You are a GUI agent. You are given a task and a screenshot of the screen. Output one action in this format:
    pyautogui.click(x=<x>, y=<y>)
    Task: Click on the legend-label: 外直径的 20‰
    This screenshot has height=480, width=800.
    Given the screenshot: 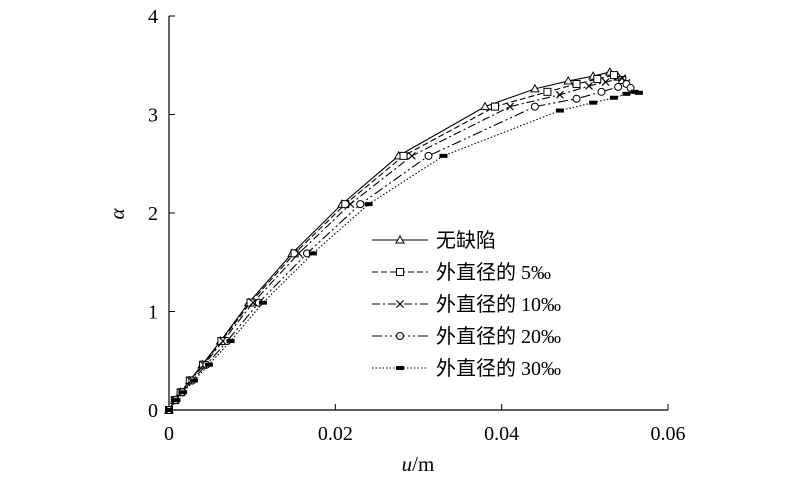 What is the action you would take?
    pyautogui.click(x=498, y=336)
    